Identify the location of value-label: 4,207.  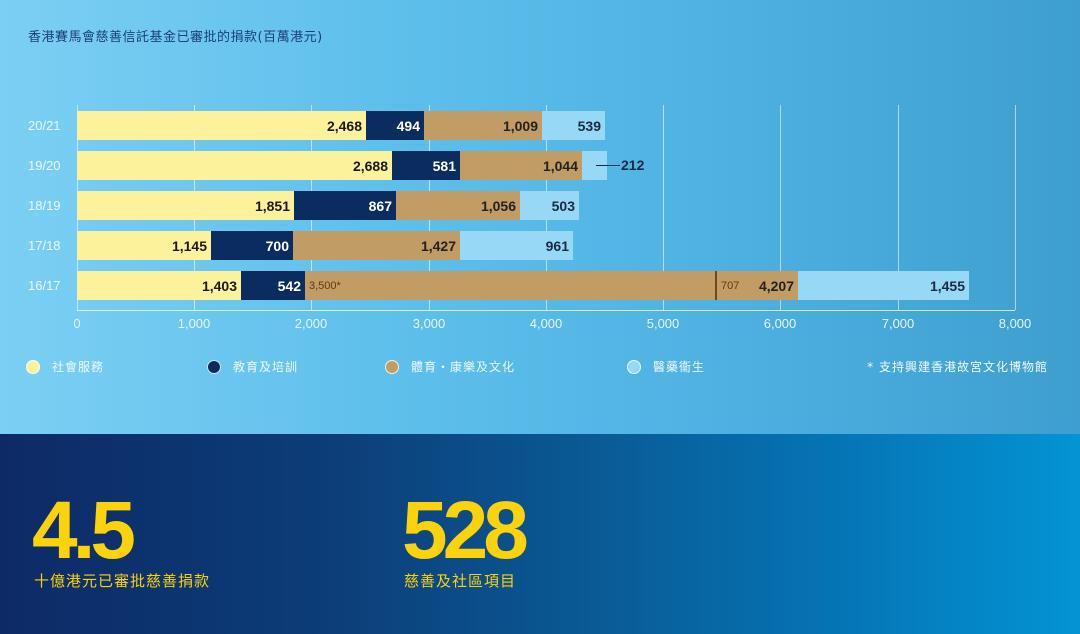
(776, 285).